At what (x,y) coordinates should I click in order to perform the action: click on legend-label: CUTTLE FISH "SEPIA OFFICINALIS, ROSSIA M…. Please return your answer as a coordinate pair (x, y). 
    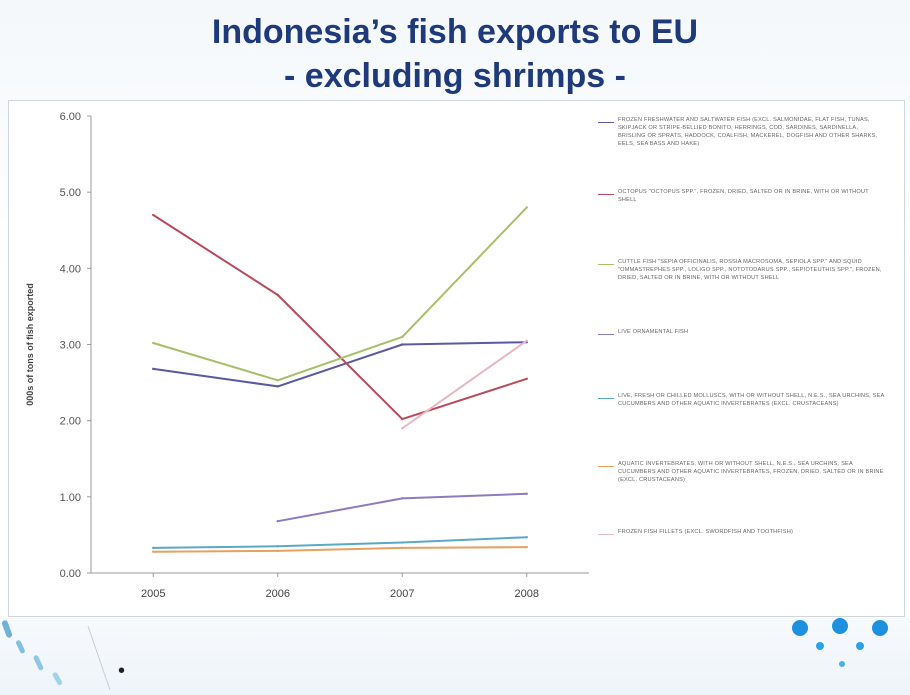
    Looking at the image, I should click on (750, 270).